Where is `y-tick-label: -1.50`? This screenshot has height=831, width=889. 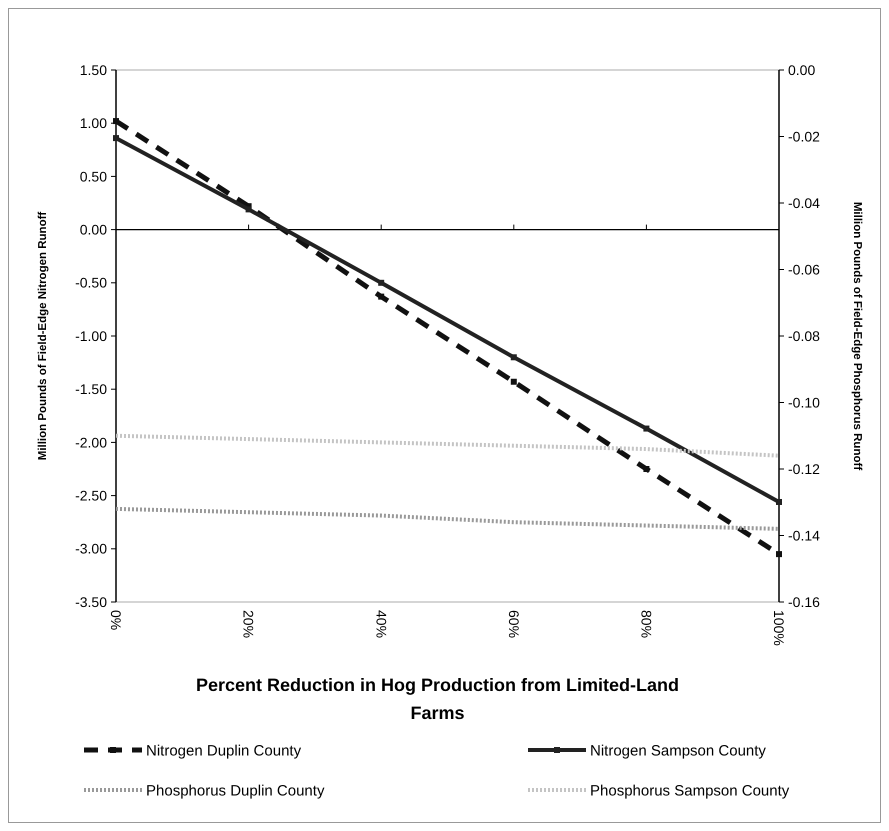
y-tick-label: -1.50 is located at coordinates (91, 389).